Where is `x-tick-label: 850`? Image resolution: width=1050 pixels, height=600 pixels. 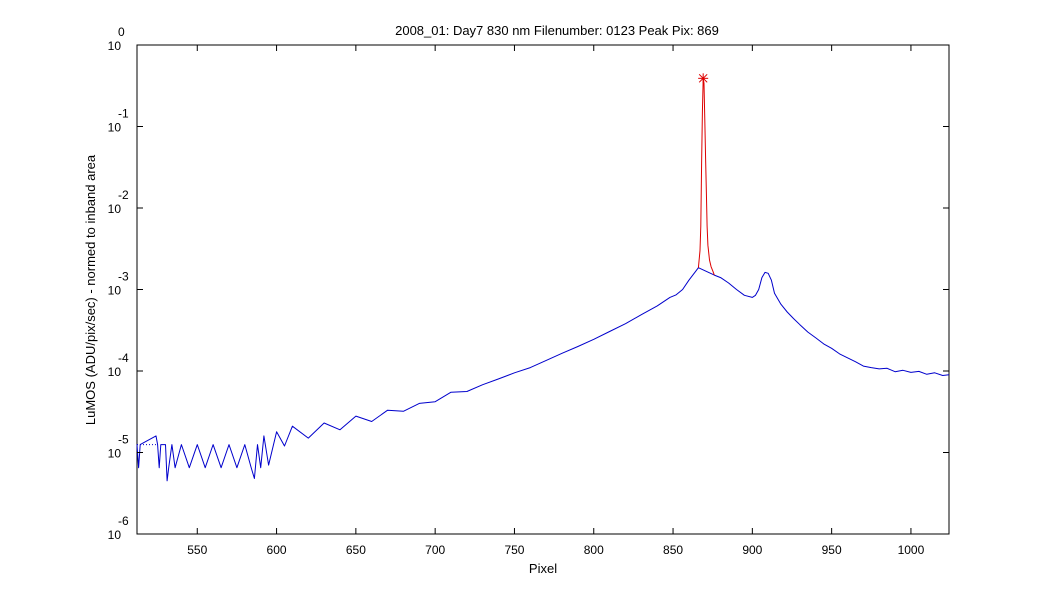 x-tick-label: 850 is located at coordinates (673, 550).